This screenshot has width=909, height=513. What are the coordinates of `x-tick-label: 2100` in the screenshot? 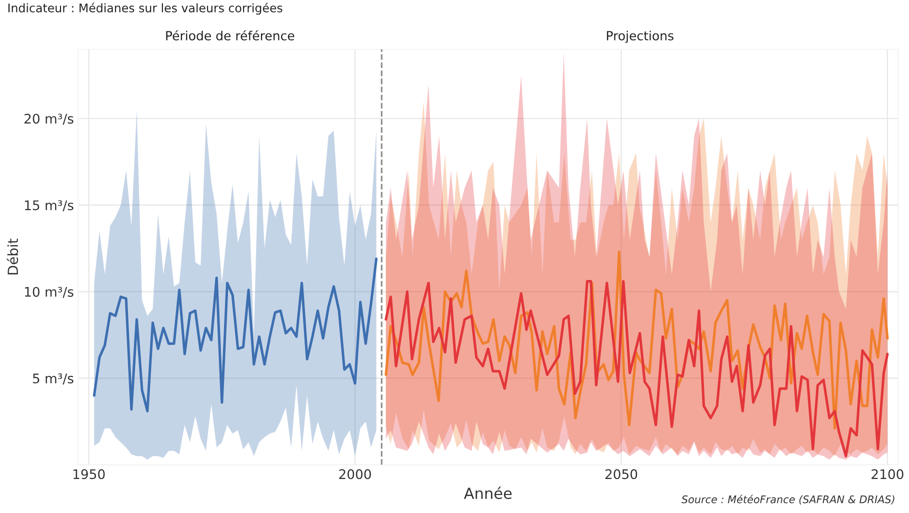 It's located at (888, 474).